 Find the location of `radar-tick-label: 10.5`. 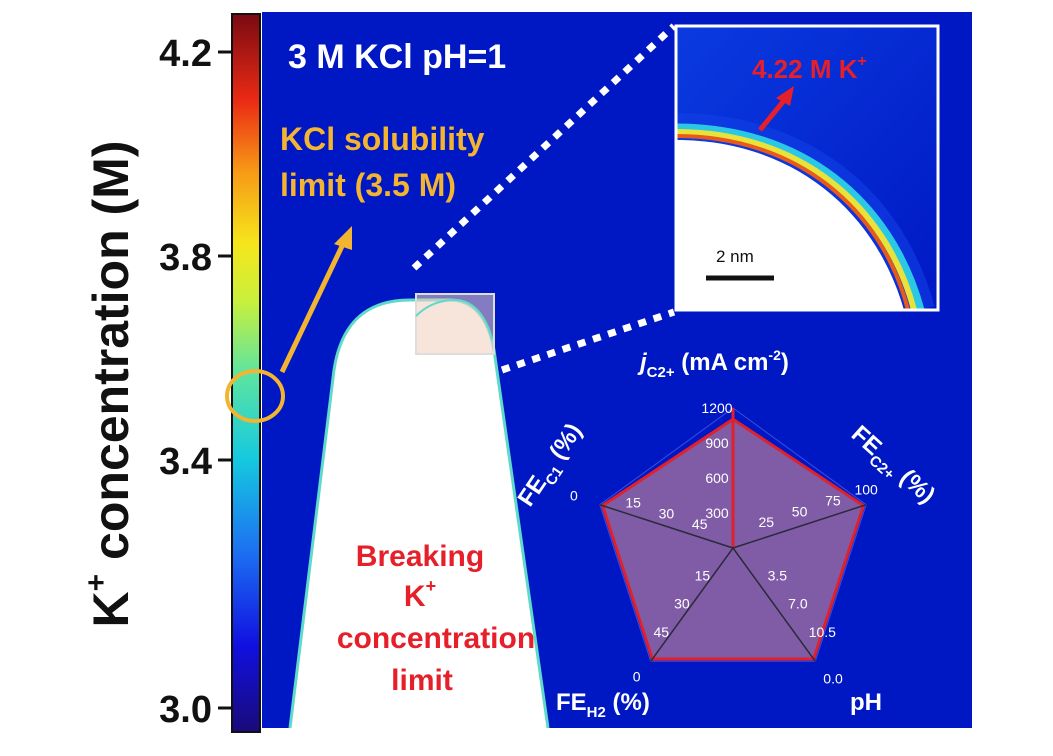

radar-tick-label: 10.5 is located at coordinates (822, 632).